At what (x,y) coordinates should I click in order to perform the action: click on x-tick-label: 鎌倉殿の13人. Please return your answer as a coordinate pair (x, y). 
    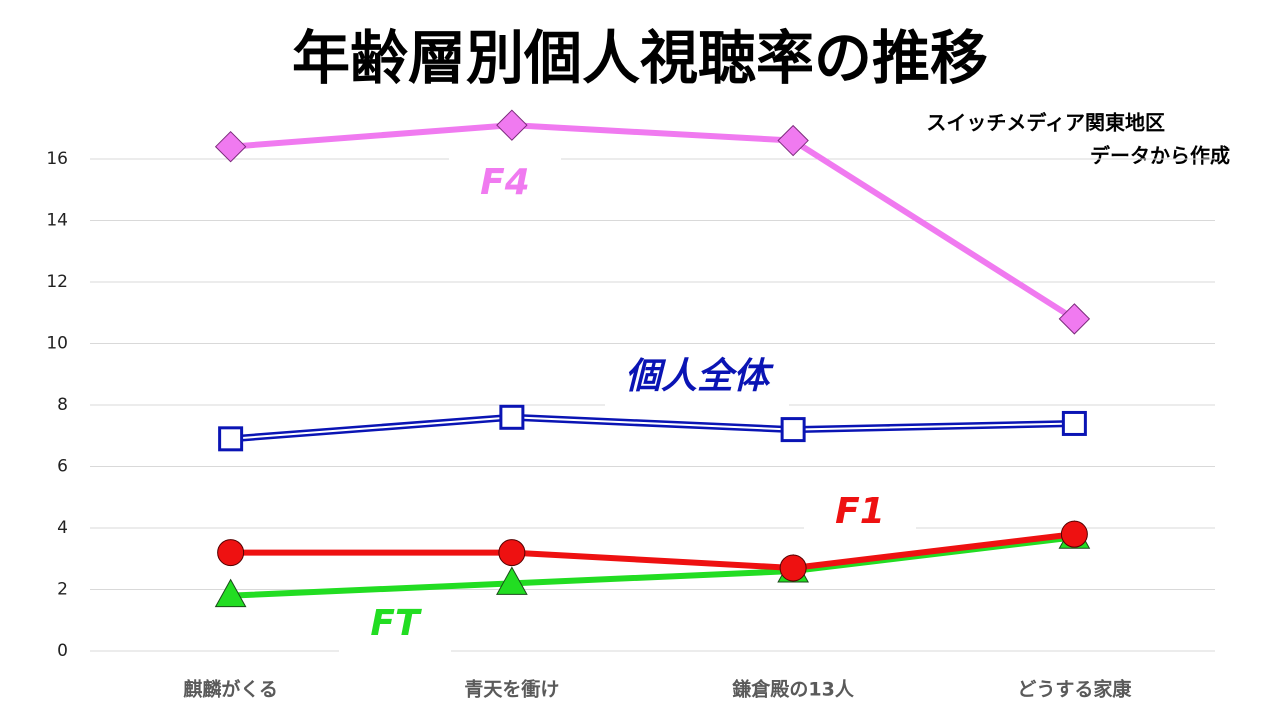
    Looking at the image, I should click on (793, 689).